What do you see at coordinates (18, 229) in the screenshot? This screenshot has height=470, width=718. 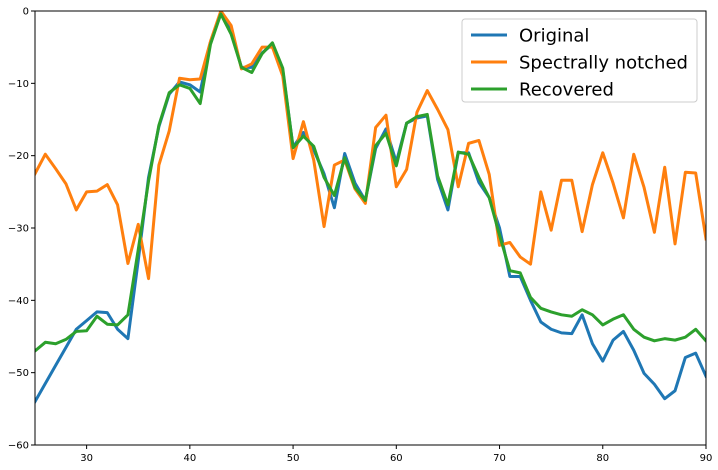 I see `y-tick-label: −30` at bounding box center [18, 229].